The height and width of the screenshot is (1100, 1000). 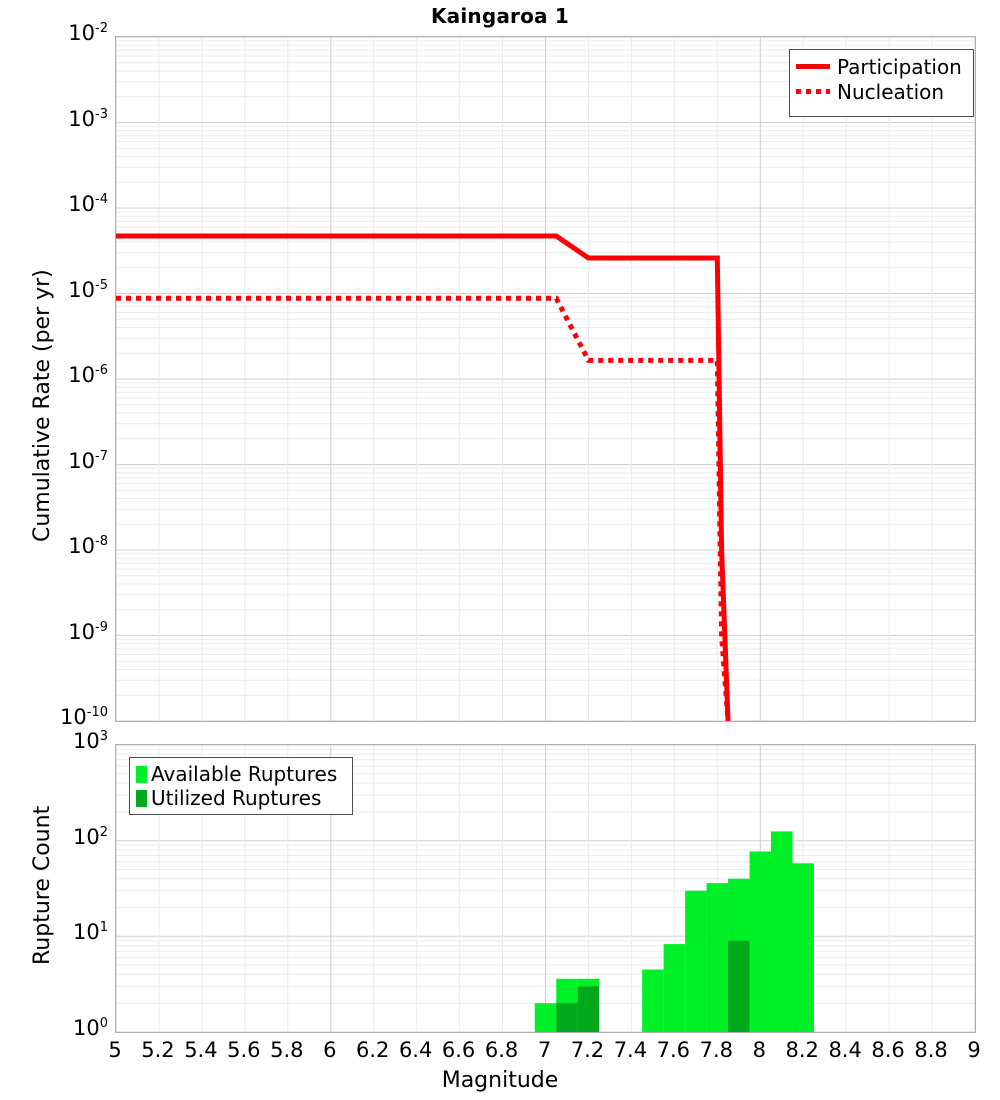 What do you see at coordinates (888, 1050) in the screenshot?
I see `x-tick-label: 8.6` at bounding box center [888, 1050].